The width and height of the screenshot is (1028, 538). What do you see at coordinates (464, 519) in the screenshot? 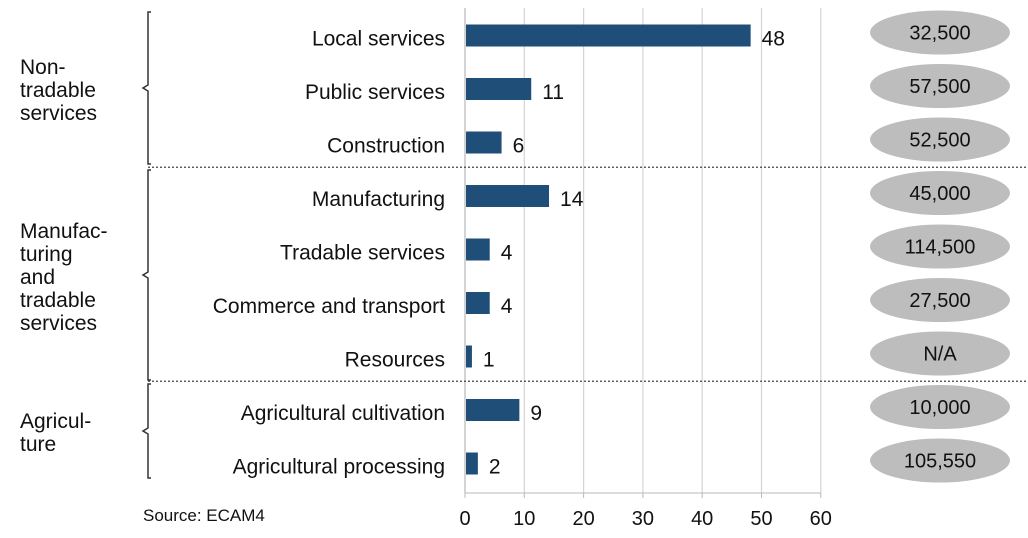
I see `x-tick-label: 0` at bounding box center [464, 519].